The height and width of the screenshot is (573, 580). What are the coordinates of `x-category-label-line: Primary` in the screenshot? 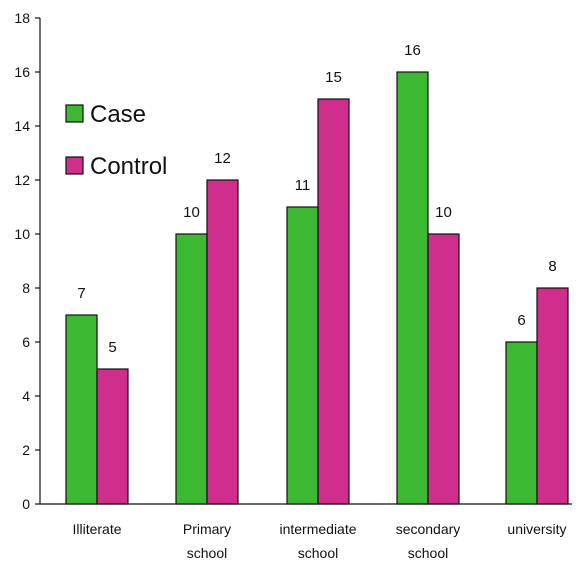 It's located at (207, 529).